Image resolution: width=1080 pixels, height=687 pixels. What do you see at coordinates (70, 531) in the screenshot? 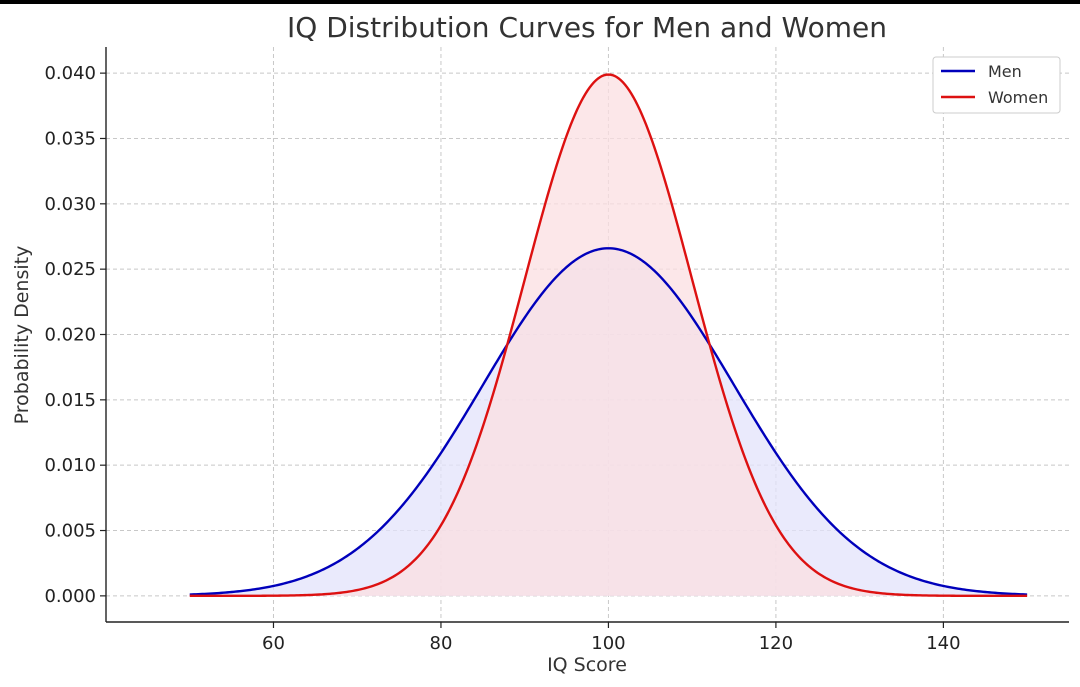
I see `y-tick-label: 0.005` at bounding box center [70, 531].